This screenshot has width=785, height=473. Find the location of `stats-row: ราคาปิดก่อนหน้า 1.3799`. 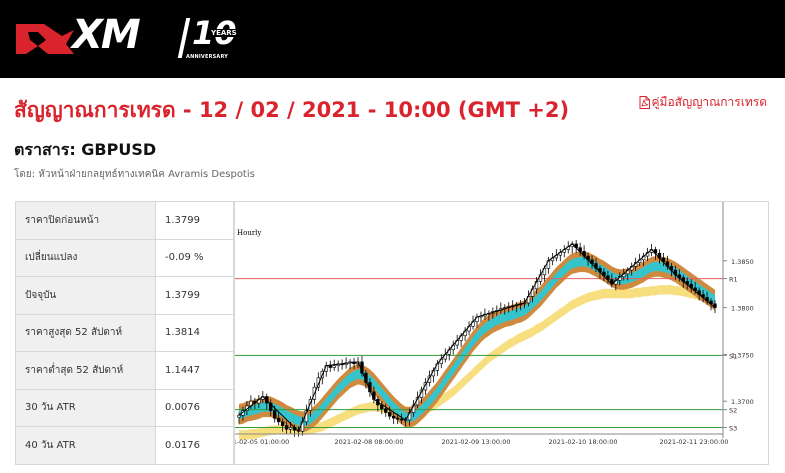

stats-row: ราคาปิดก่อนหน้า 1.3799 is located at coordinates (124, 220).